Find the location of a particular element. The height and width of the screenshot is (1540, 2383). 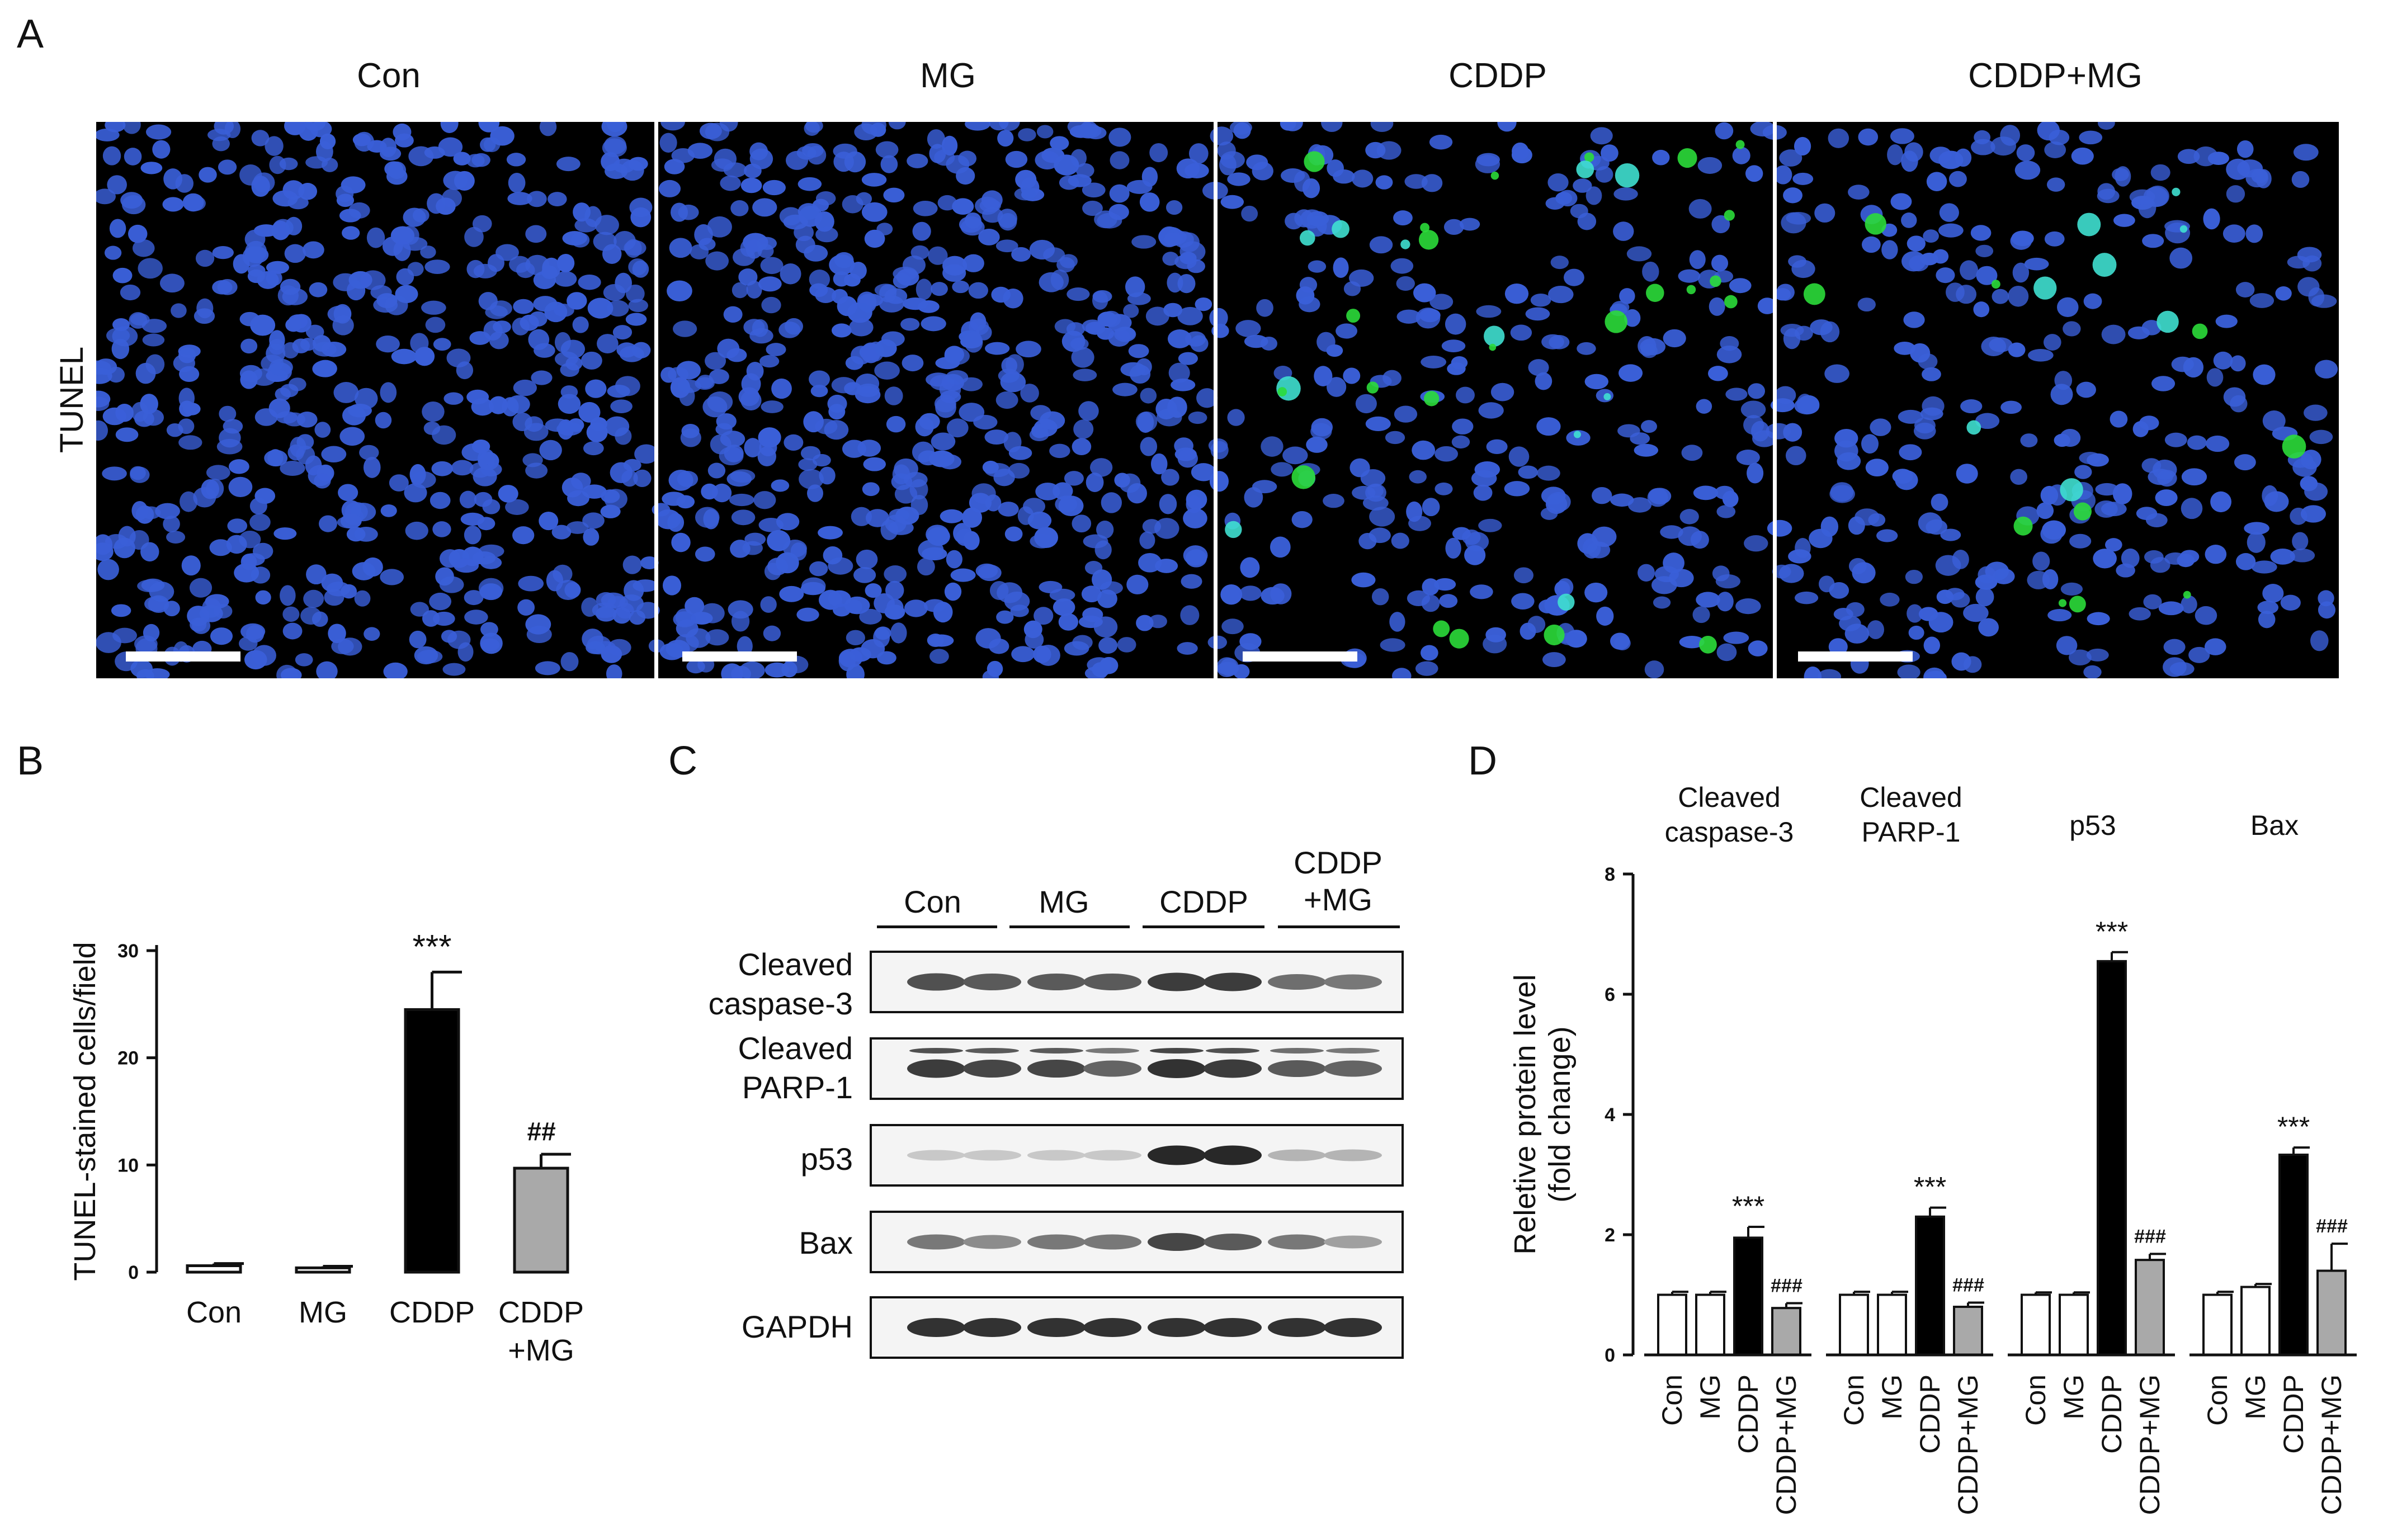

blot-label-p53: p53 is located at coordinates (826, 1159).